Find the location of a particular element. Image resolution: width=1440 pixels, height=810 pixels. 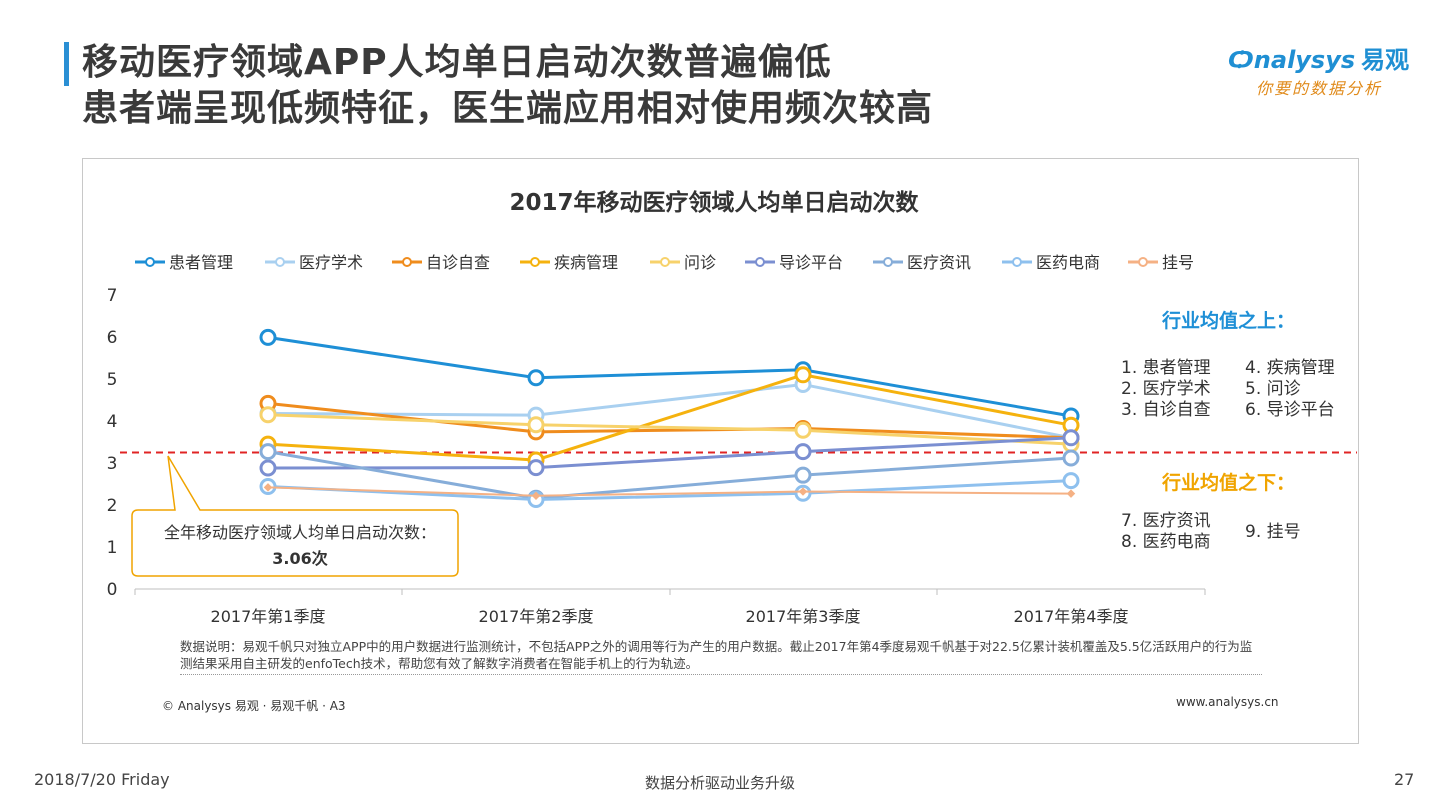

analysys-logo: Ѻnalysys 易观 你要的数据分析 is located at coordinates (1323, 69).